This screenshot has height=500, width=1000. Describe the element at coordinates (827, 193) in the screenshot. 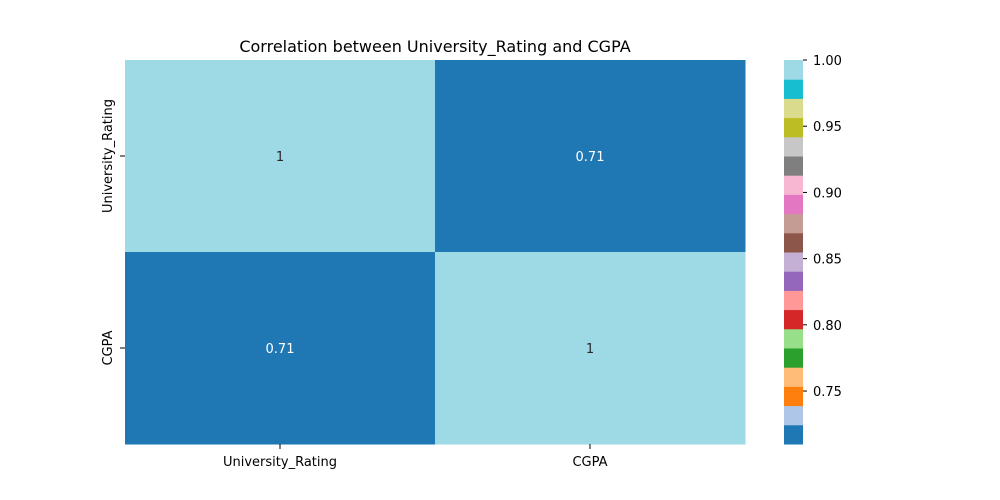

I see `colorbar-tick-label: 0.90` at that location.